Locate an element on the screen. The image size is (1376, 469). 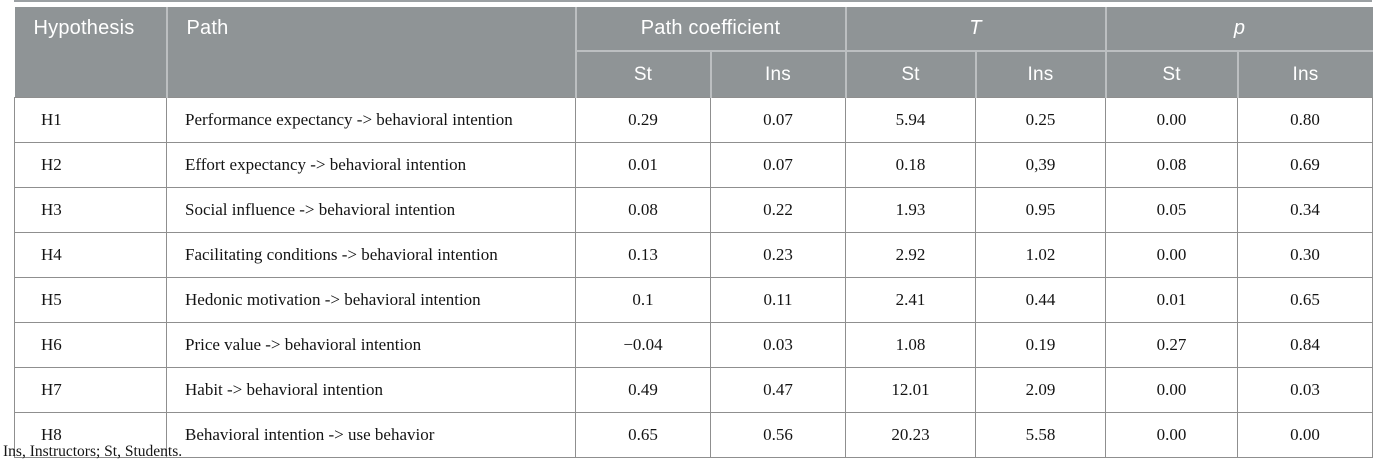
value-cell: 0.69 is located at coordinates (1305, 165).